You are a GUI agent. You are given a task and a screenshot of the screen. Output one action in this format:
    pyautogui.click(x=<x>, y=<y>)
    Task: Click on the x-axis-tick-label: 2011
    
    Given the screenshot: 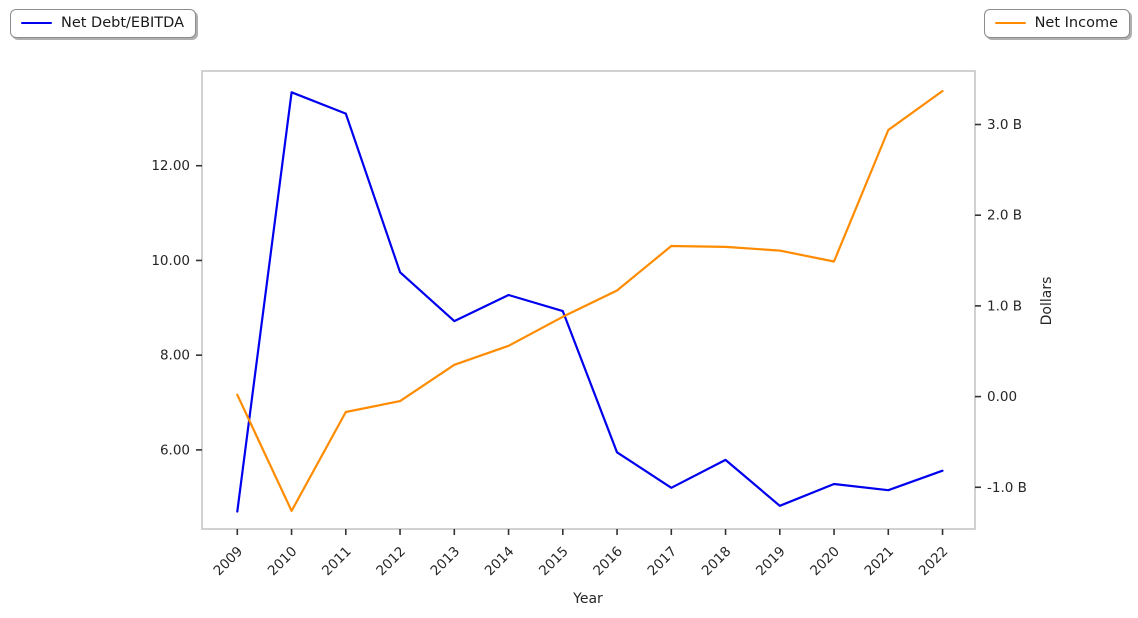 What is the action you would take?
    pyautogui.click(x=337, y=562)
    